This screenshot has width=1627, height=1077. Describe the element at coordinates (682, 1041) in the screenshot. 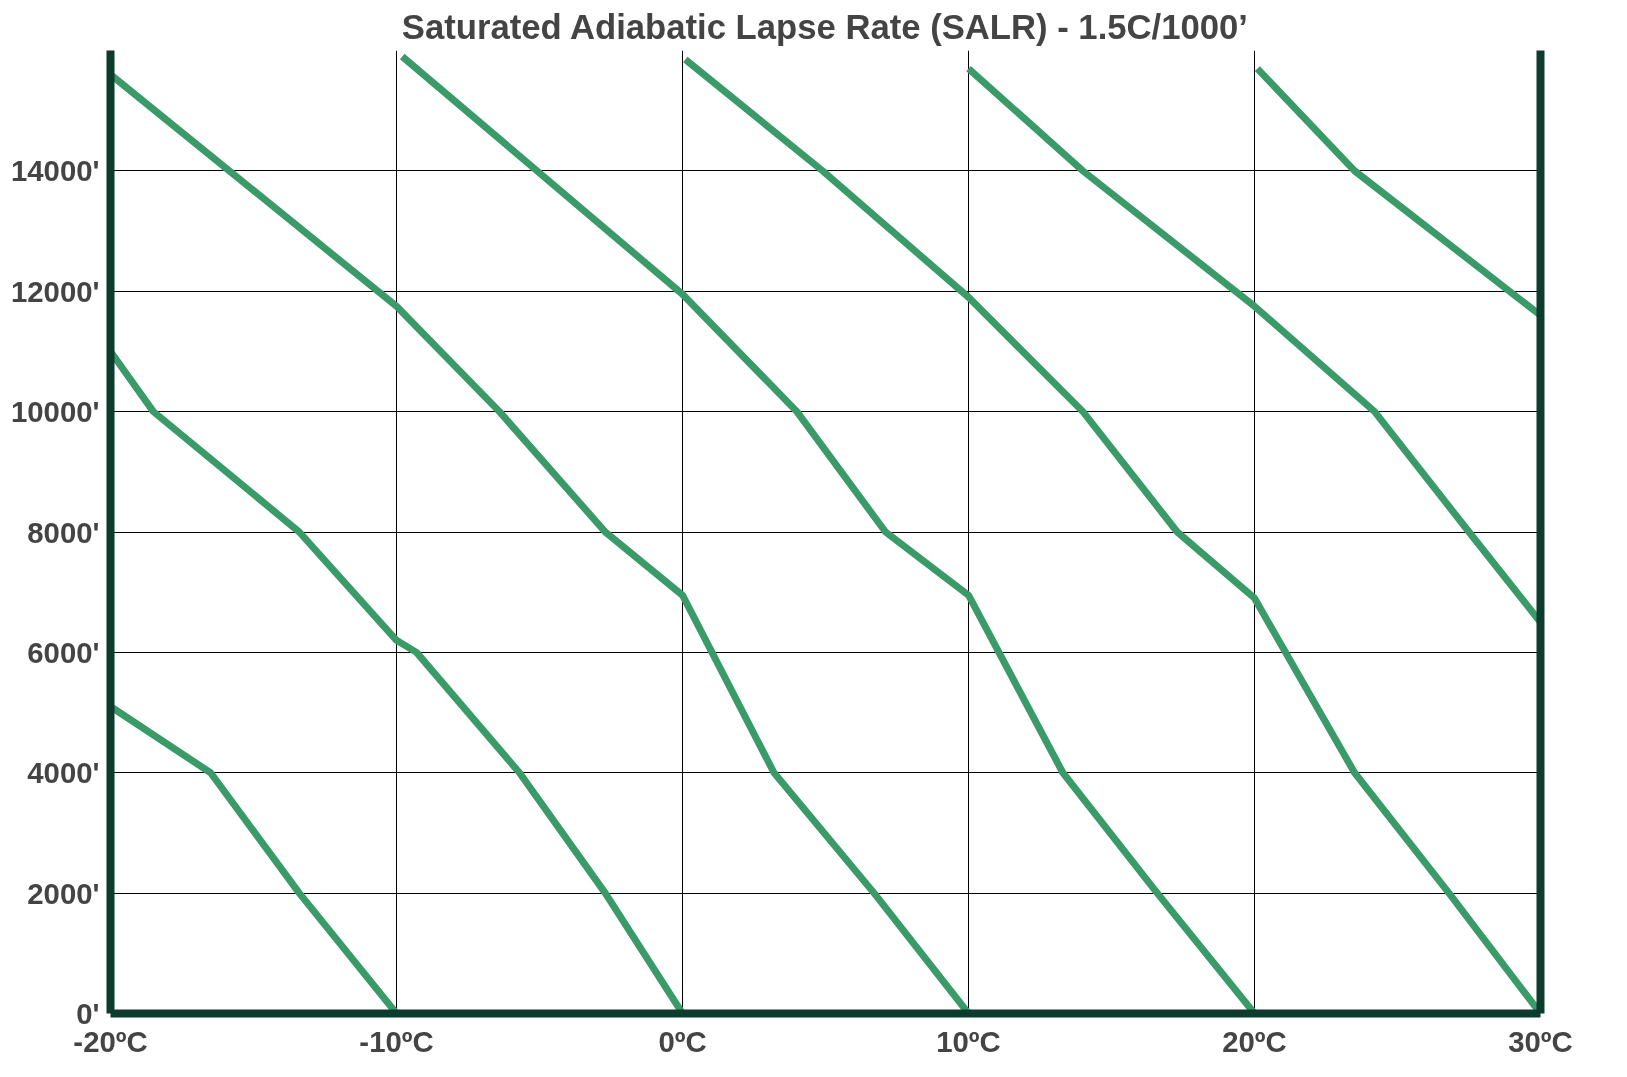

I see `x-tick-label: 0ºC` at that location.